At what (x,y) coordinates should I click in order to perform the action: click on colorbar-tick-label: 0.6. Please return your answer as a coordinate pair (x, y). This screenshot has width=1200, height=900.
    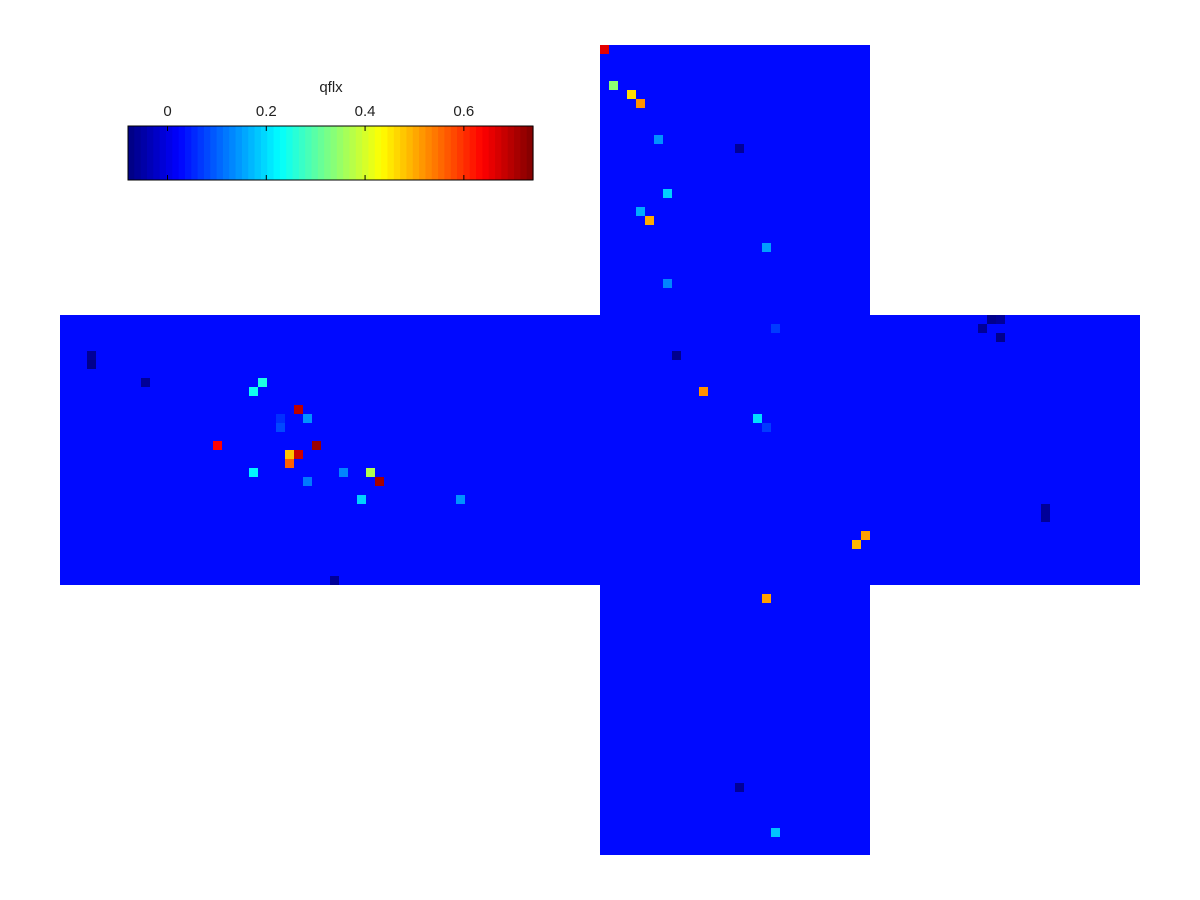
    Looking at the image, I should click on (463, 111).